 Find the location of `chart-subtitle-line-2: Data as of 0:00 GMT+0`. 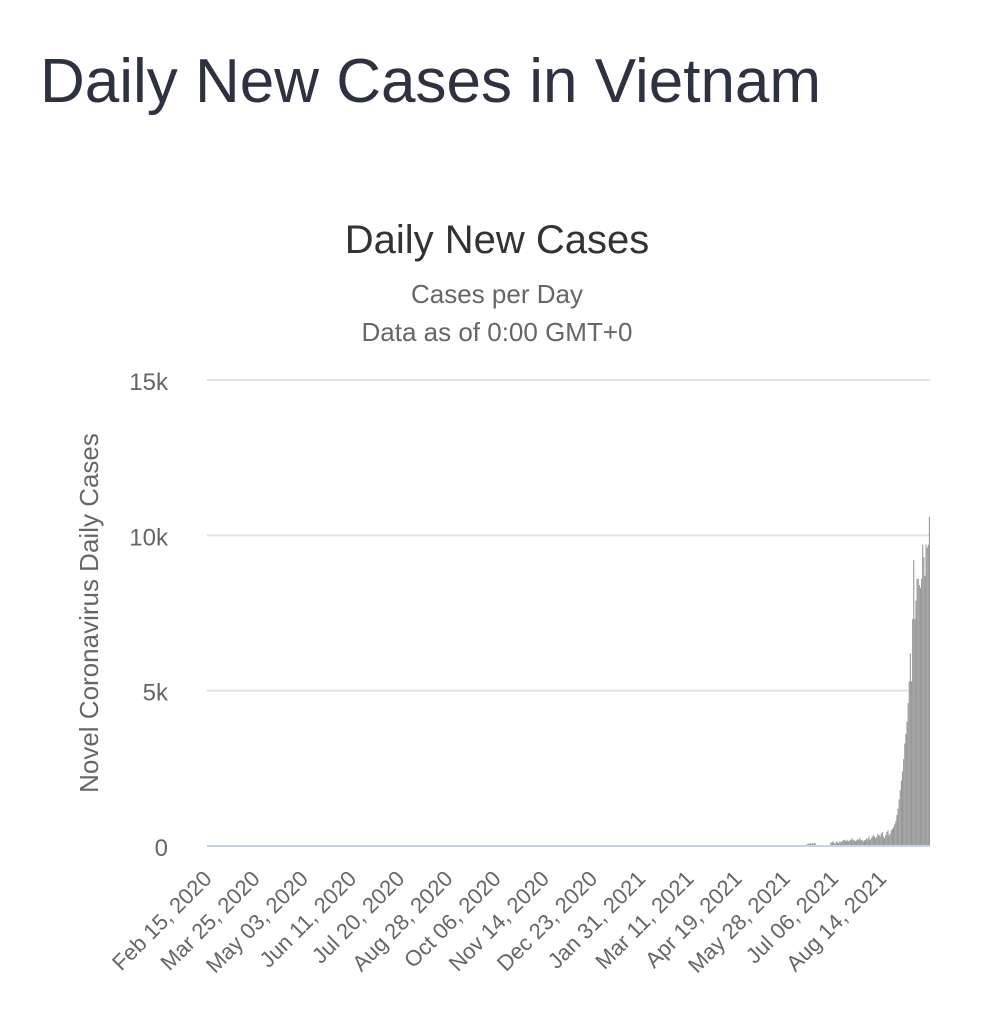

chart-subtitle-line-2: Data as of 0:00 GMT+0 is located at coordinates (497, 332).